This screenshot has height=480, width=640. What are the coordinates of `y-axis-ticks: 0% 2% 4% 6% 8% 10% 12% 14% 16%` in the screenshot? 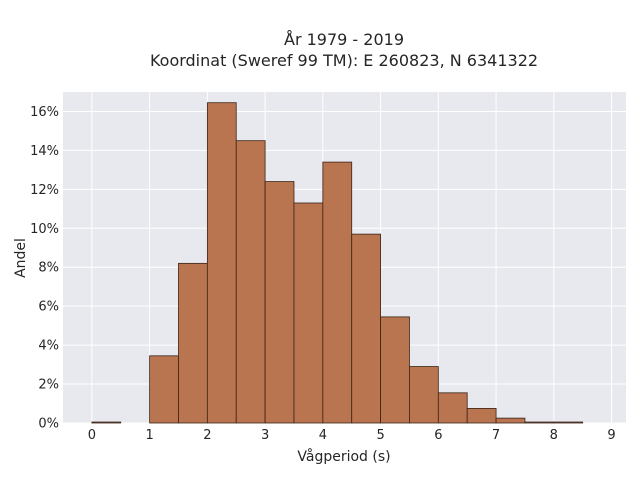 It's located at (44, 268).